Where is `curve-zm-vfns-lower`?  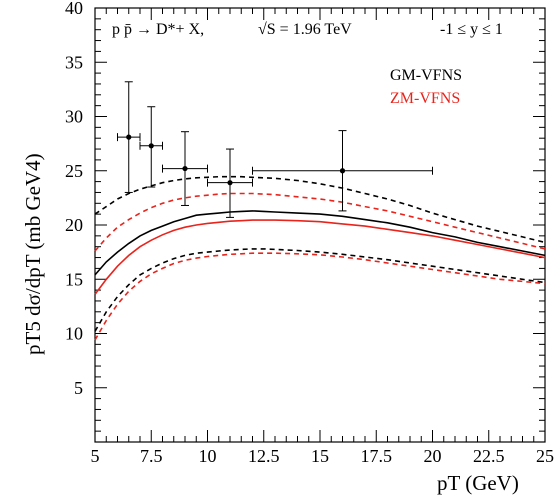
curve-zm-vfns-lower is located at coordinates (320, 296).